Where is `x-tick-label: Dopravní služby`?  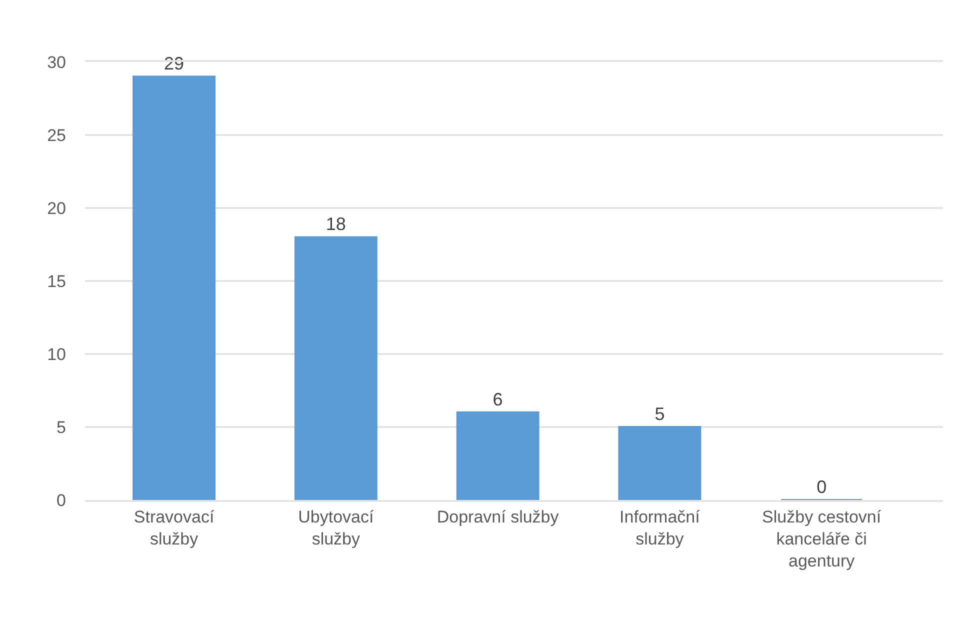
x-tick-label: Dopravní služby is located at coordinates (498, 516).